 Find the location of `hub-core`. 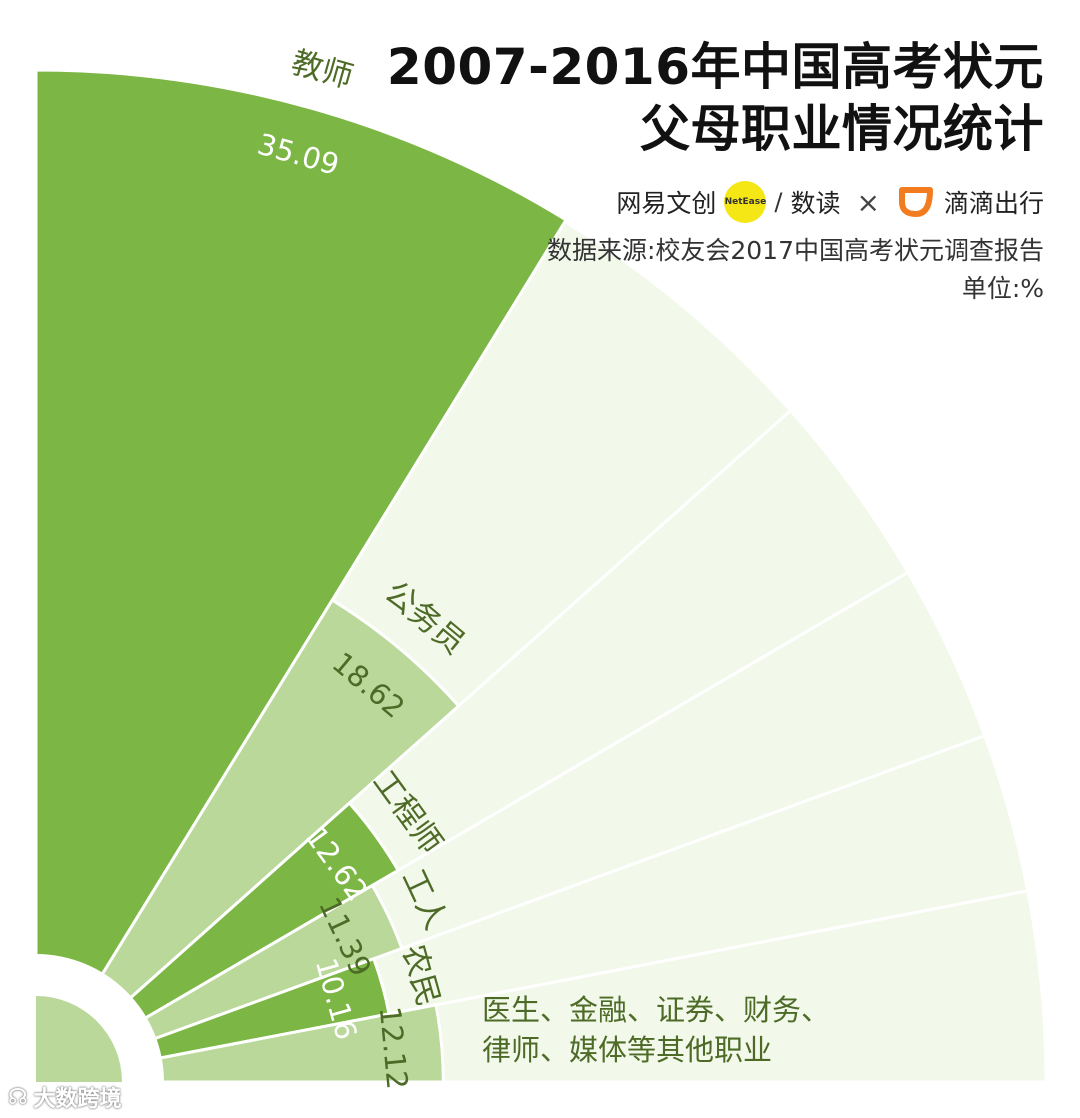

hub-core is located at coordinates (79, 1039).